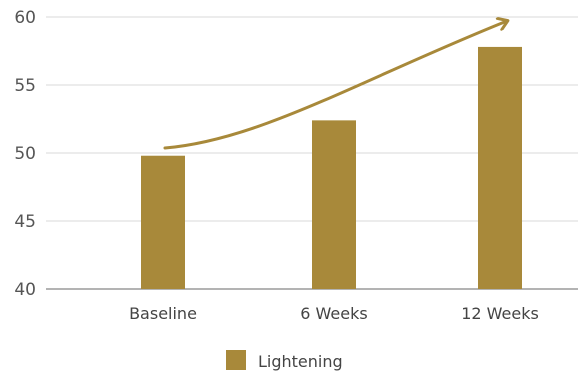  Describe the element at coordinates (25, 18) in the screenshot. I see `y-tick-label: 60` at that location.